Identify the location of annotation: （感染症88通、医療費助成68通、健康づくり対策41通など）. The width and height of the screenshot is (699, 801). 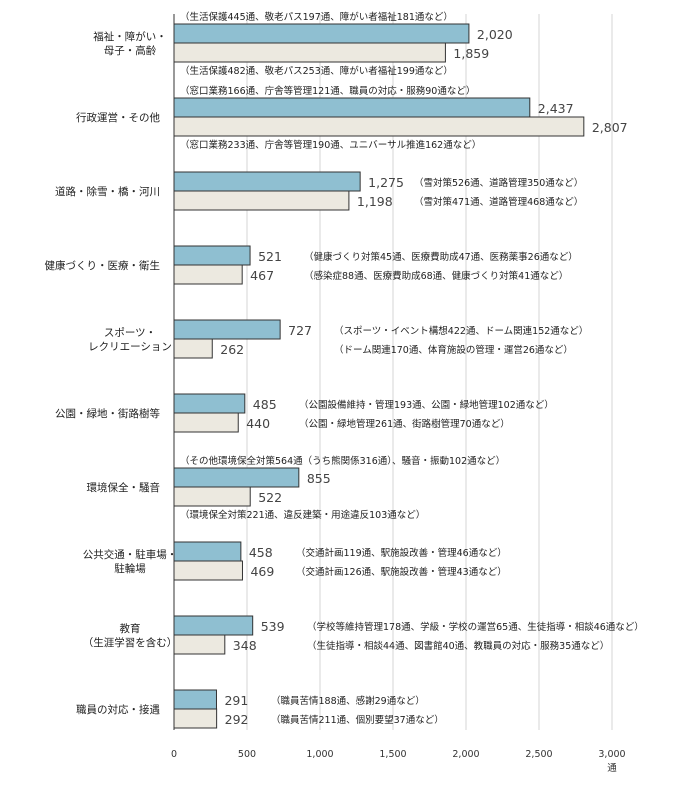
(436, 276).